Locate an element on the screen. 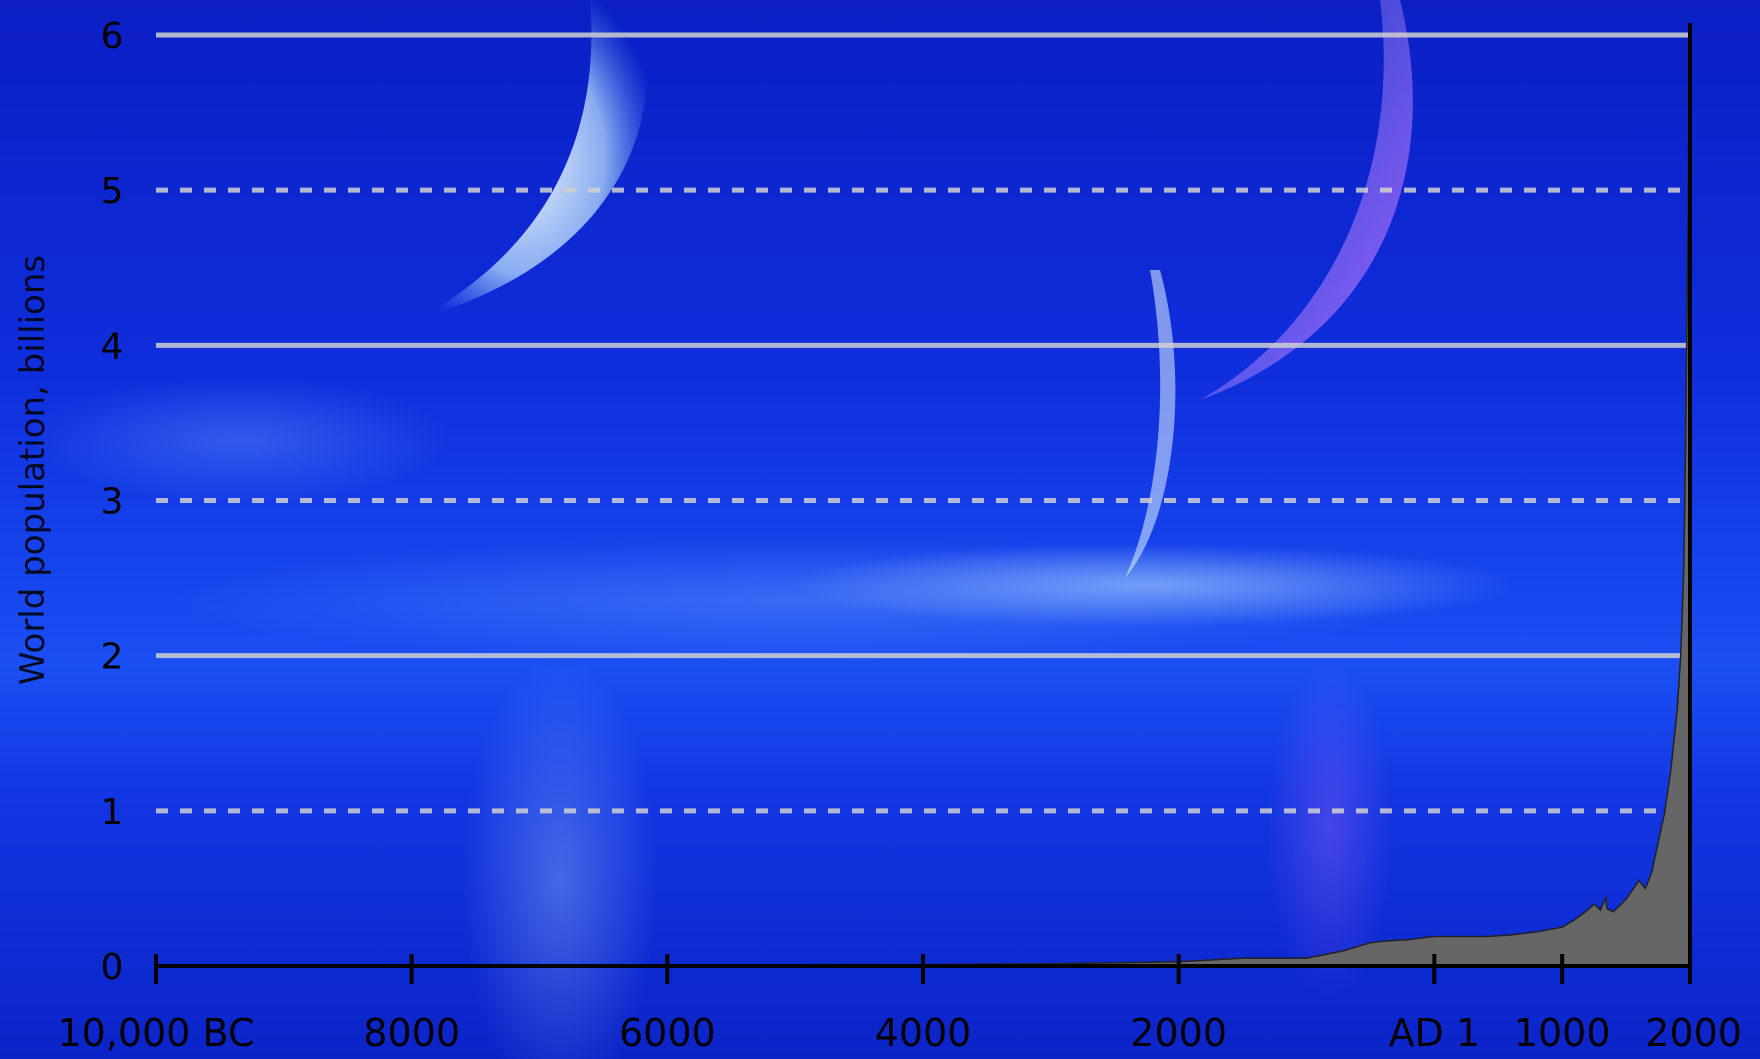 The height and width of the screenshot is (1059, 1760). moon-decoration-left is located at coordinates (534, 159).